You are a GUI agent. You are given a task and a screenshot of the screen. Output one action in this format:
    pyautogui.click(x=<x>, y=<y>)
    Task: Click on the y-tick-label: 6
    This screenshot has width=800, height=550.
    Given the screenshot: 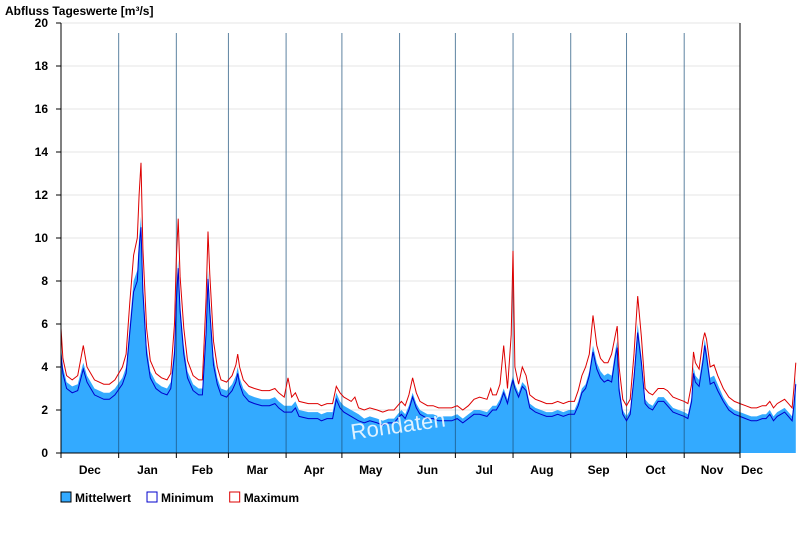 What is the action you would take?
    pyautogui.click(x=44, y=324)
    